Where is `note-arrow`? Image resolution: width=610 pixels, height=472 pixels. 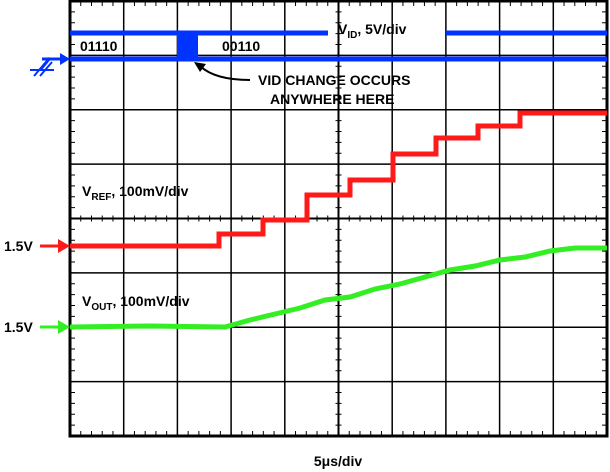
note-arrow is located at coordinates (225, 73).